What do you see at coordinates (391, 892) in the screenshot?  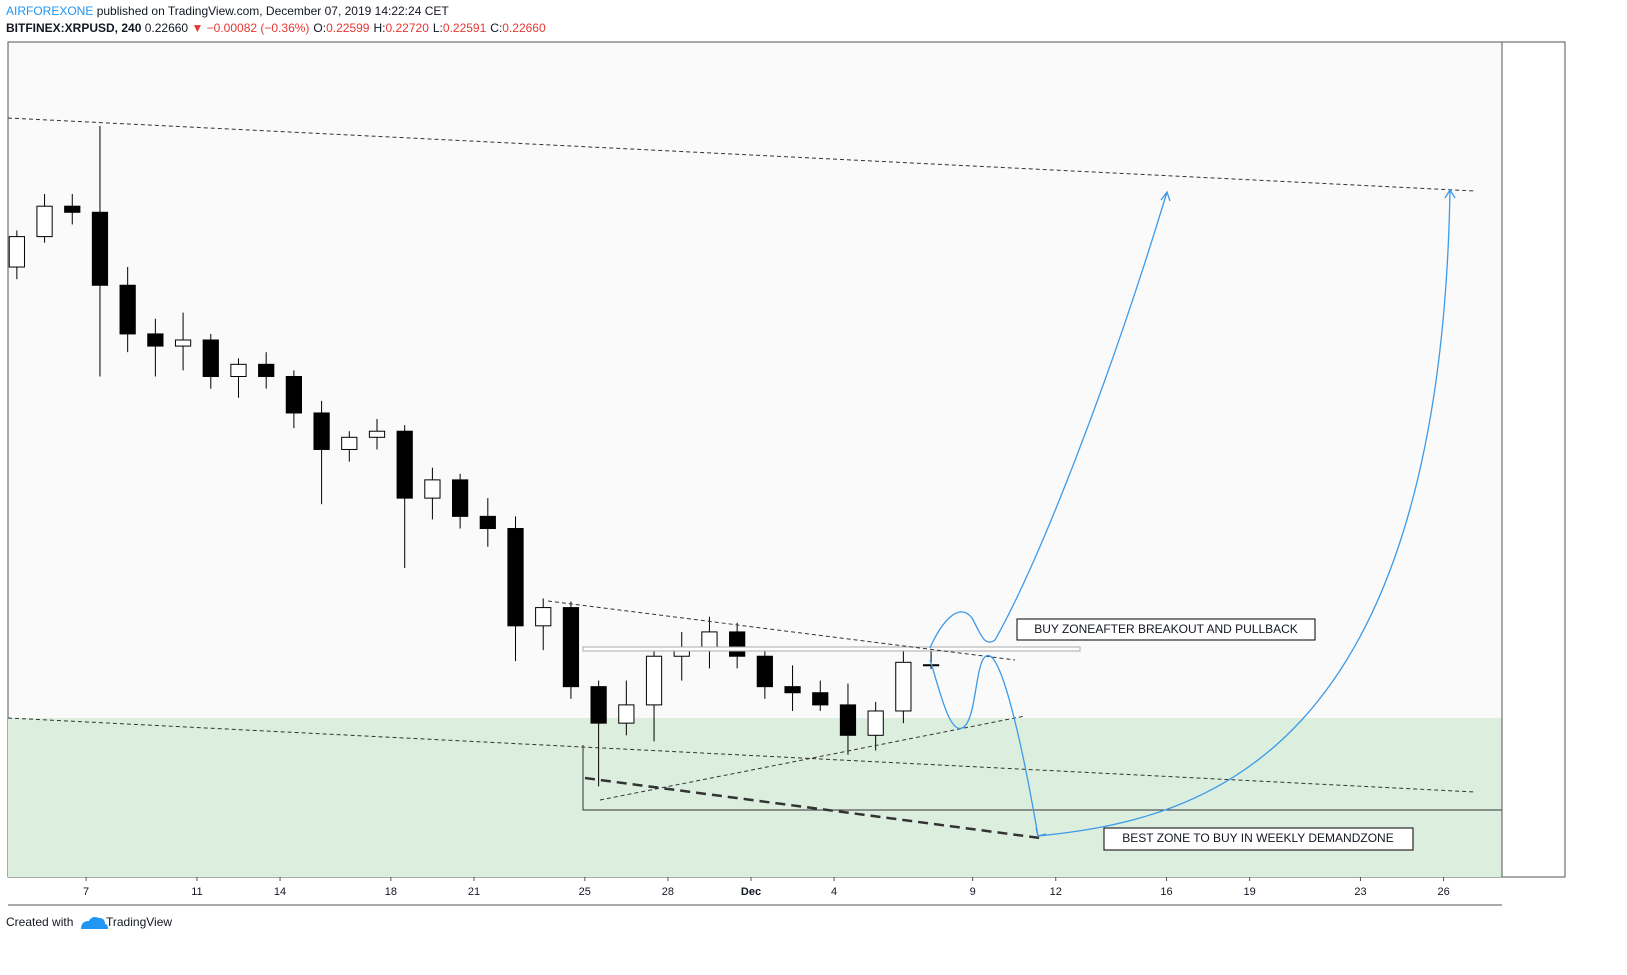 I see `x-tick-label: 18` at bounding box center [391, 892].